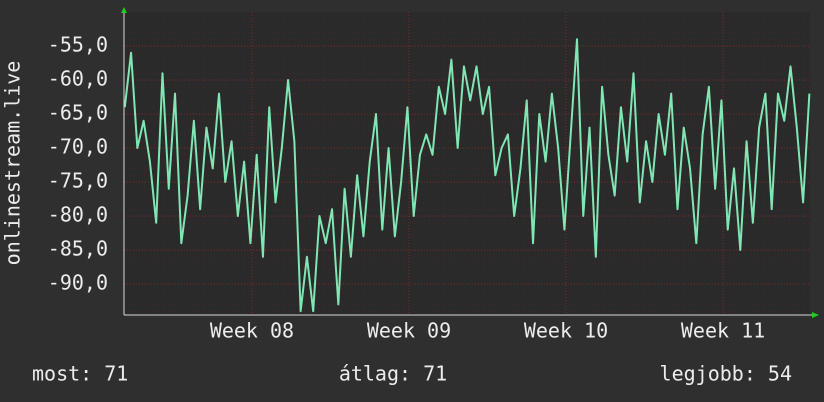 This screenshot has height=402, width=824. What do you see at coordinates (124, 10) in the screenshot?
I see `y-arrow` at bounding box center [124, 10].